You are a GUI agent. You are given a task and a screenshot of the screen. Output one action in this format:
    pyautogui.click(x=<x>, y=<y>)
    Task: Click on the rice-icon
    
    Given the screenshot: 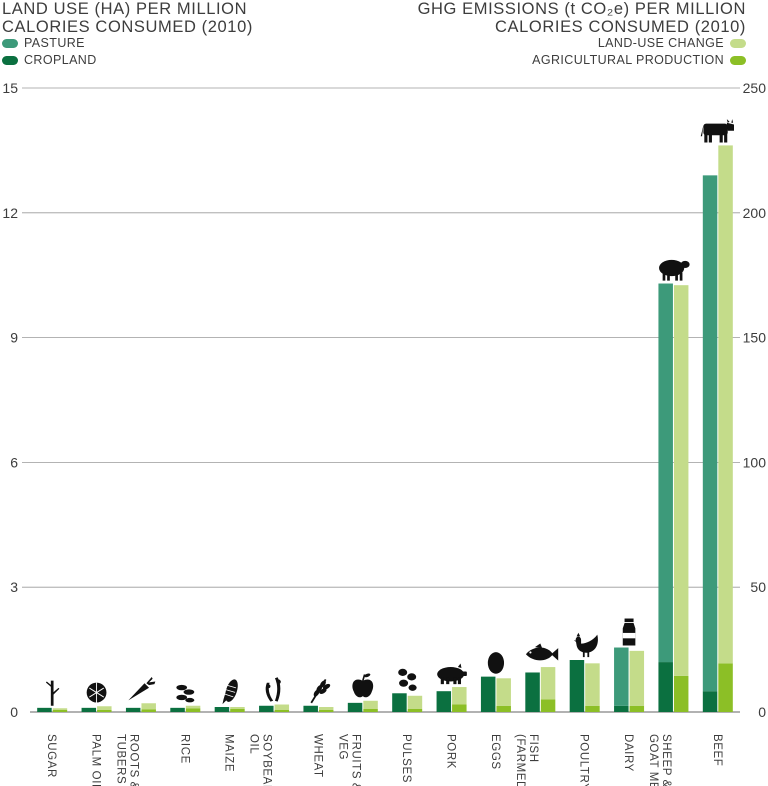 What is the action you would take?
    pyautogui.click(x=185, y=693)
    